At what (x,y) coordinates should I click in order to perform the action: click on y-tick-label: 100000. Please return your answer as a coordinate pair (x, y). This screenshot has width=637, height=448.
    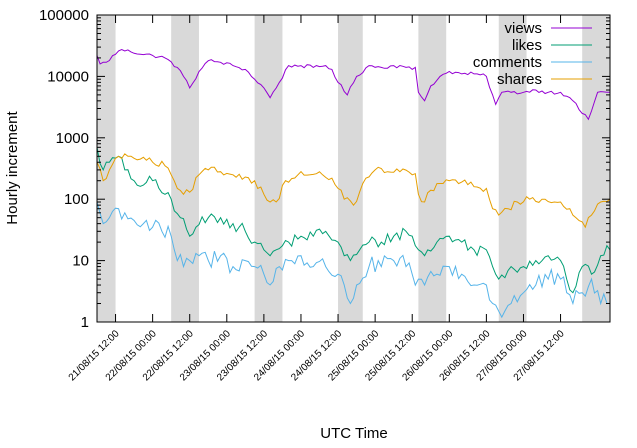
    Looking at the image, I should click on (64, 15).